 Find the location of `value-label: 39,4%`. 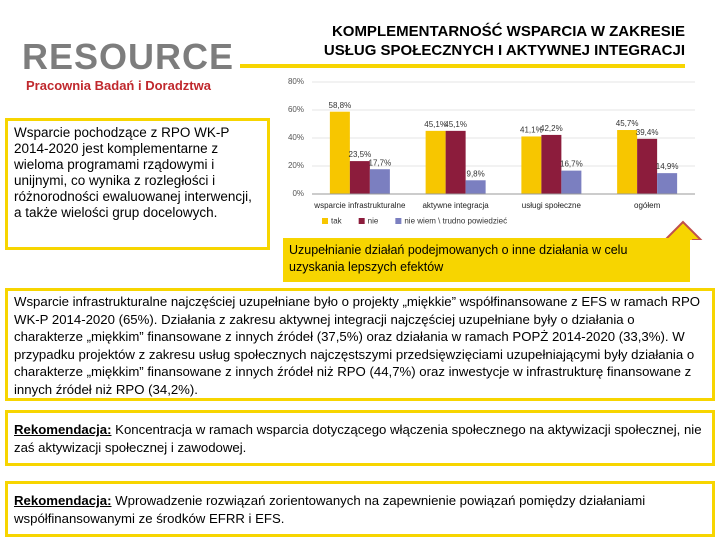

value-label: 39,4% is located at coordinates (647, 132).